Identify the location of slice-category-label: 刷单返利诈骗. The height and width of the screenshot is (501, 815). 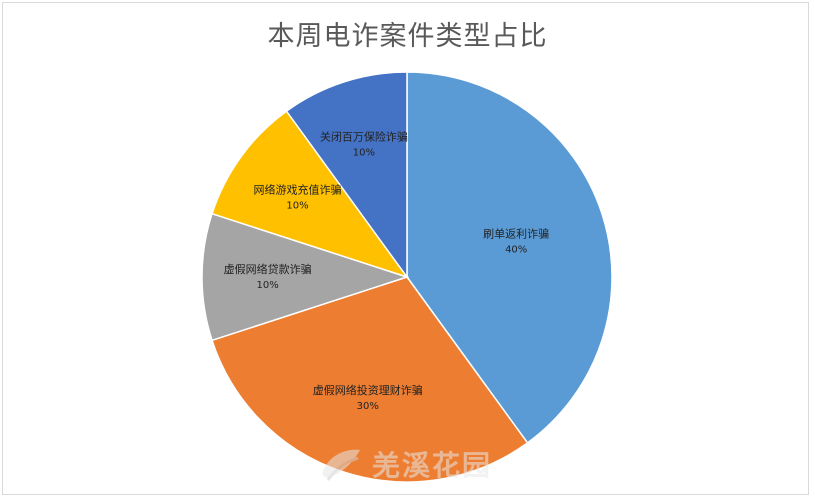
(516, 234).